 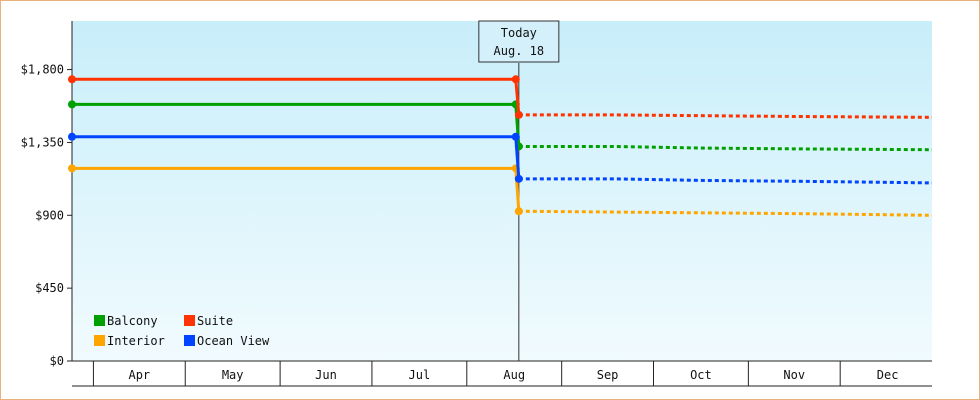 I want to click on month-label: Jul, so click(x=420, y=375).